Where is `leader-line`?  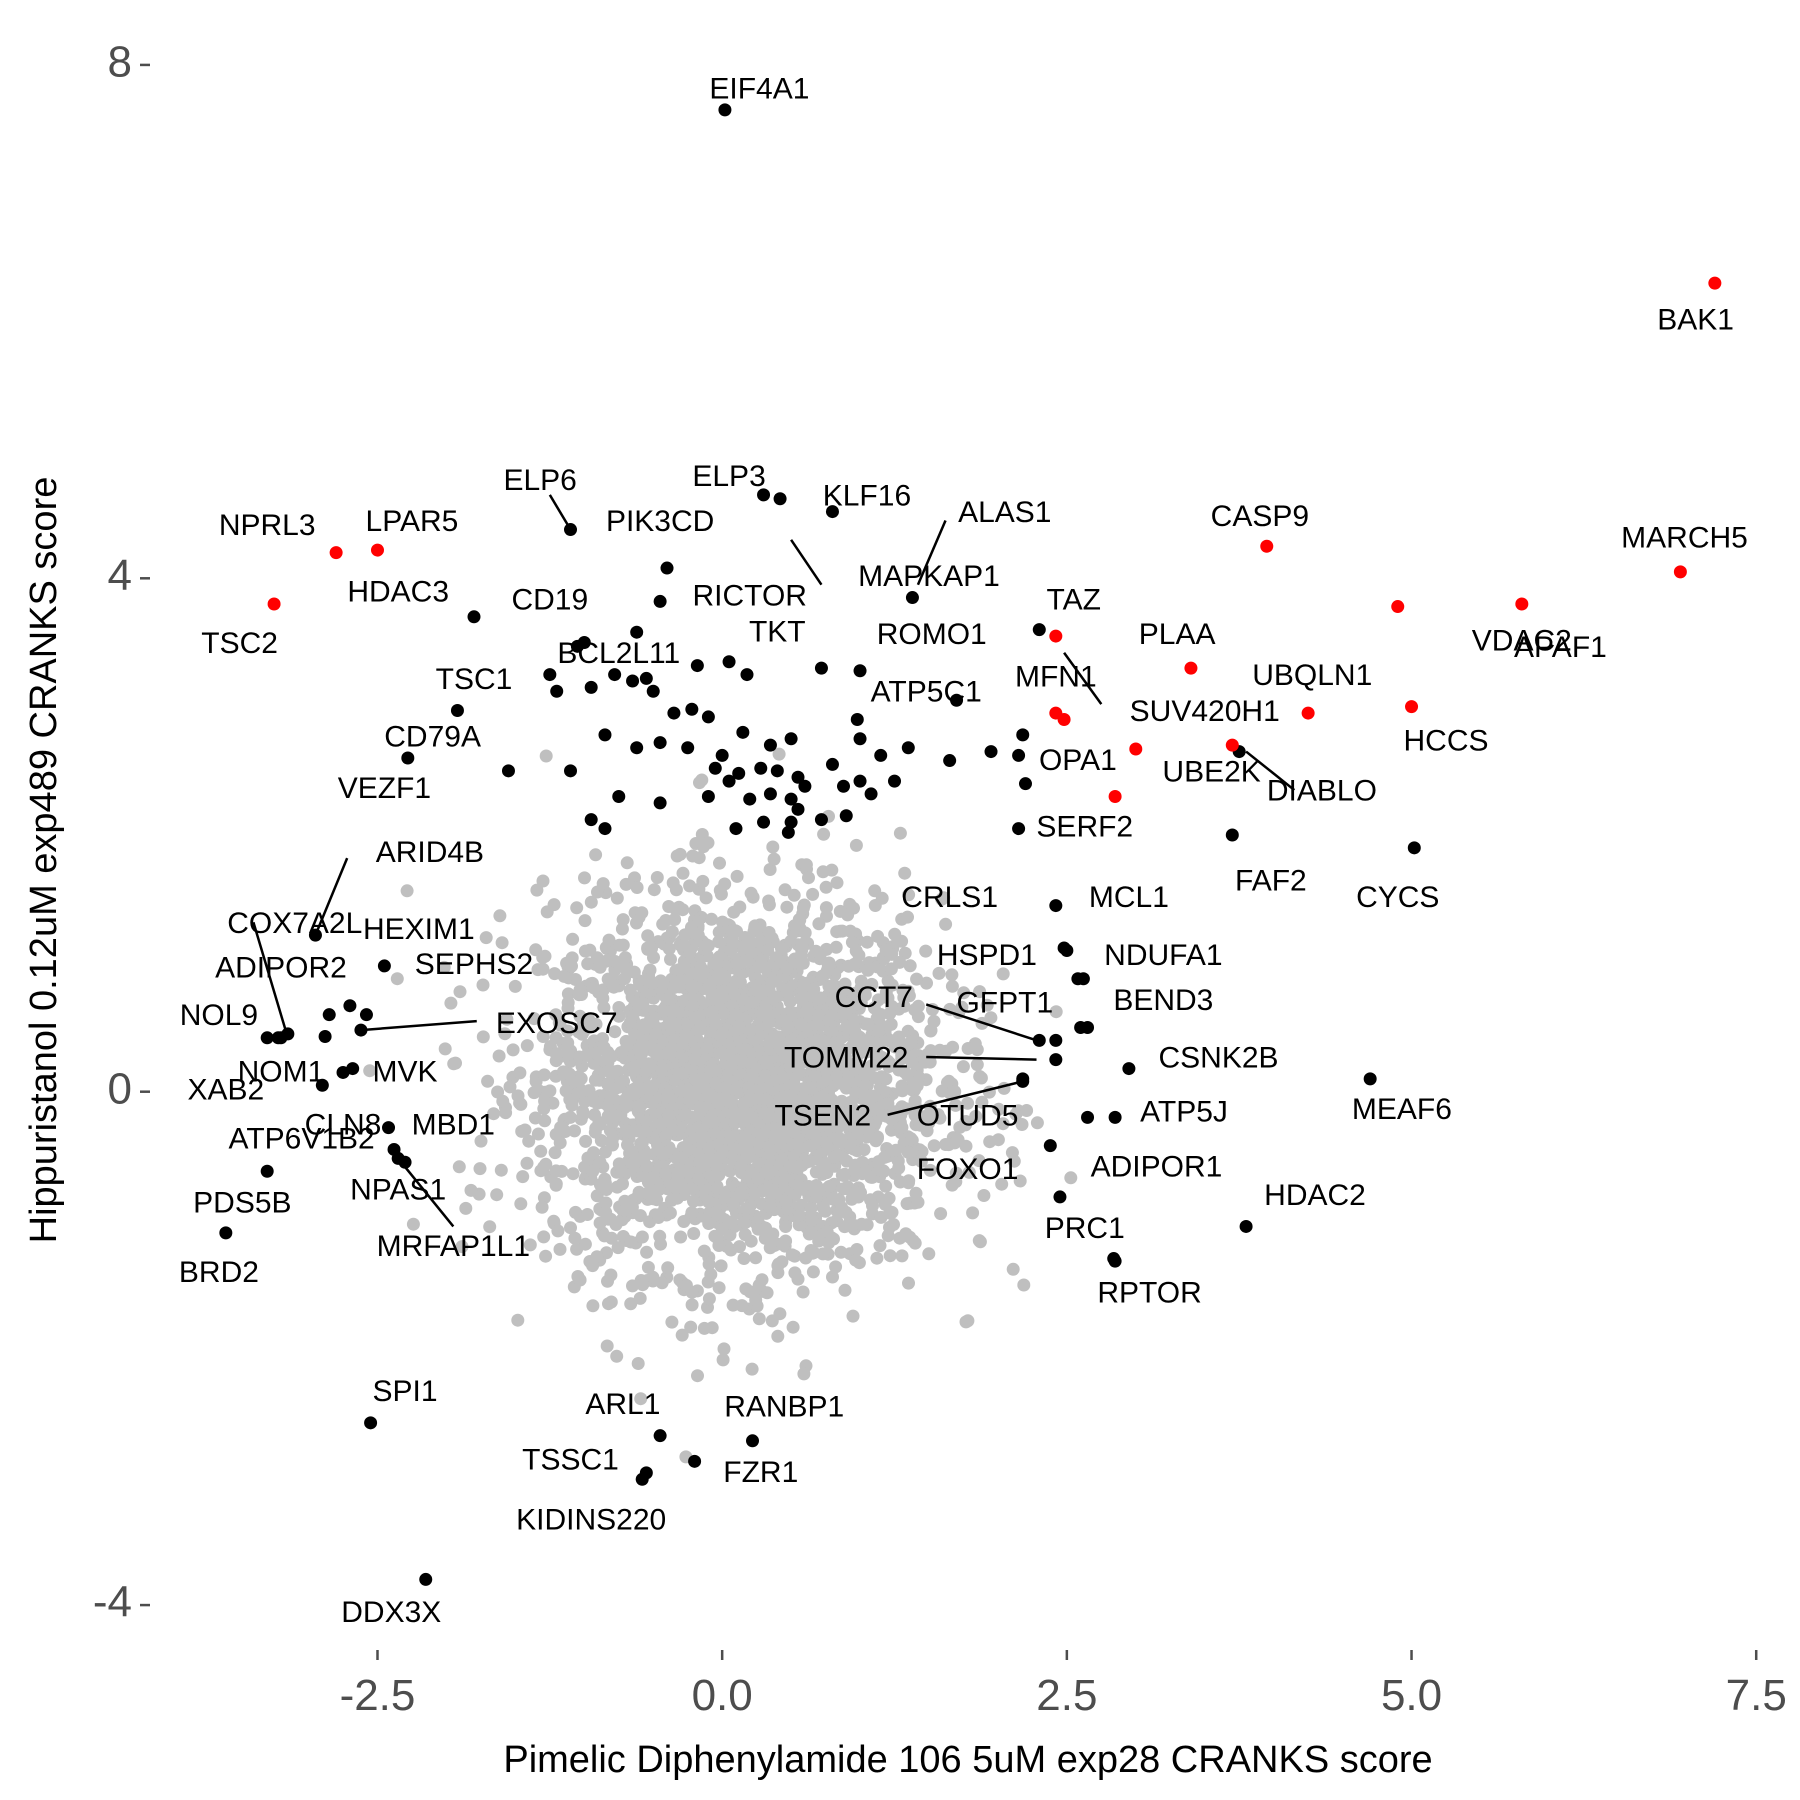 leader-line is located at coordinates (271, 980).